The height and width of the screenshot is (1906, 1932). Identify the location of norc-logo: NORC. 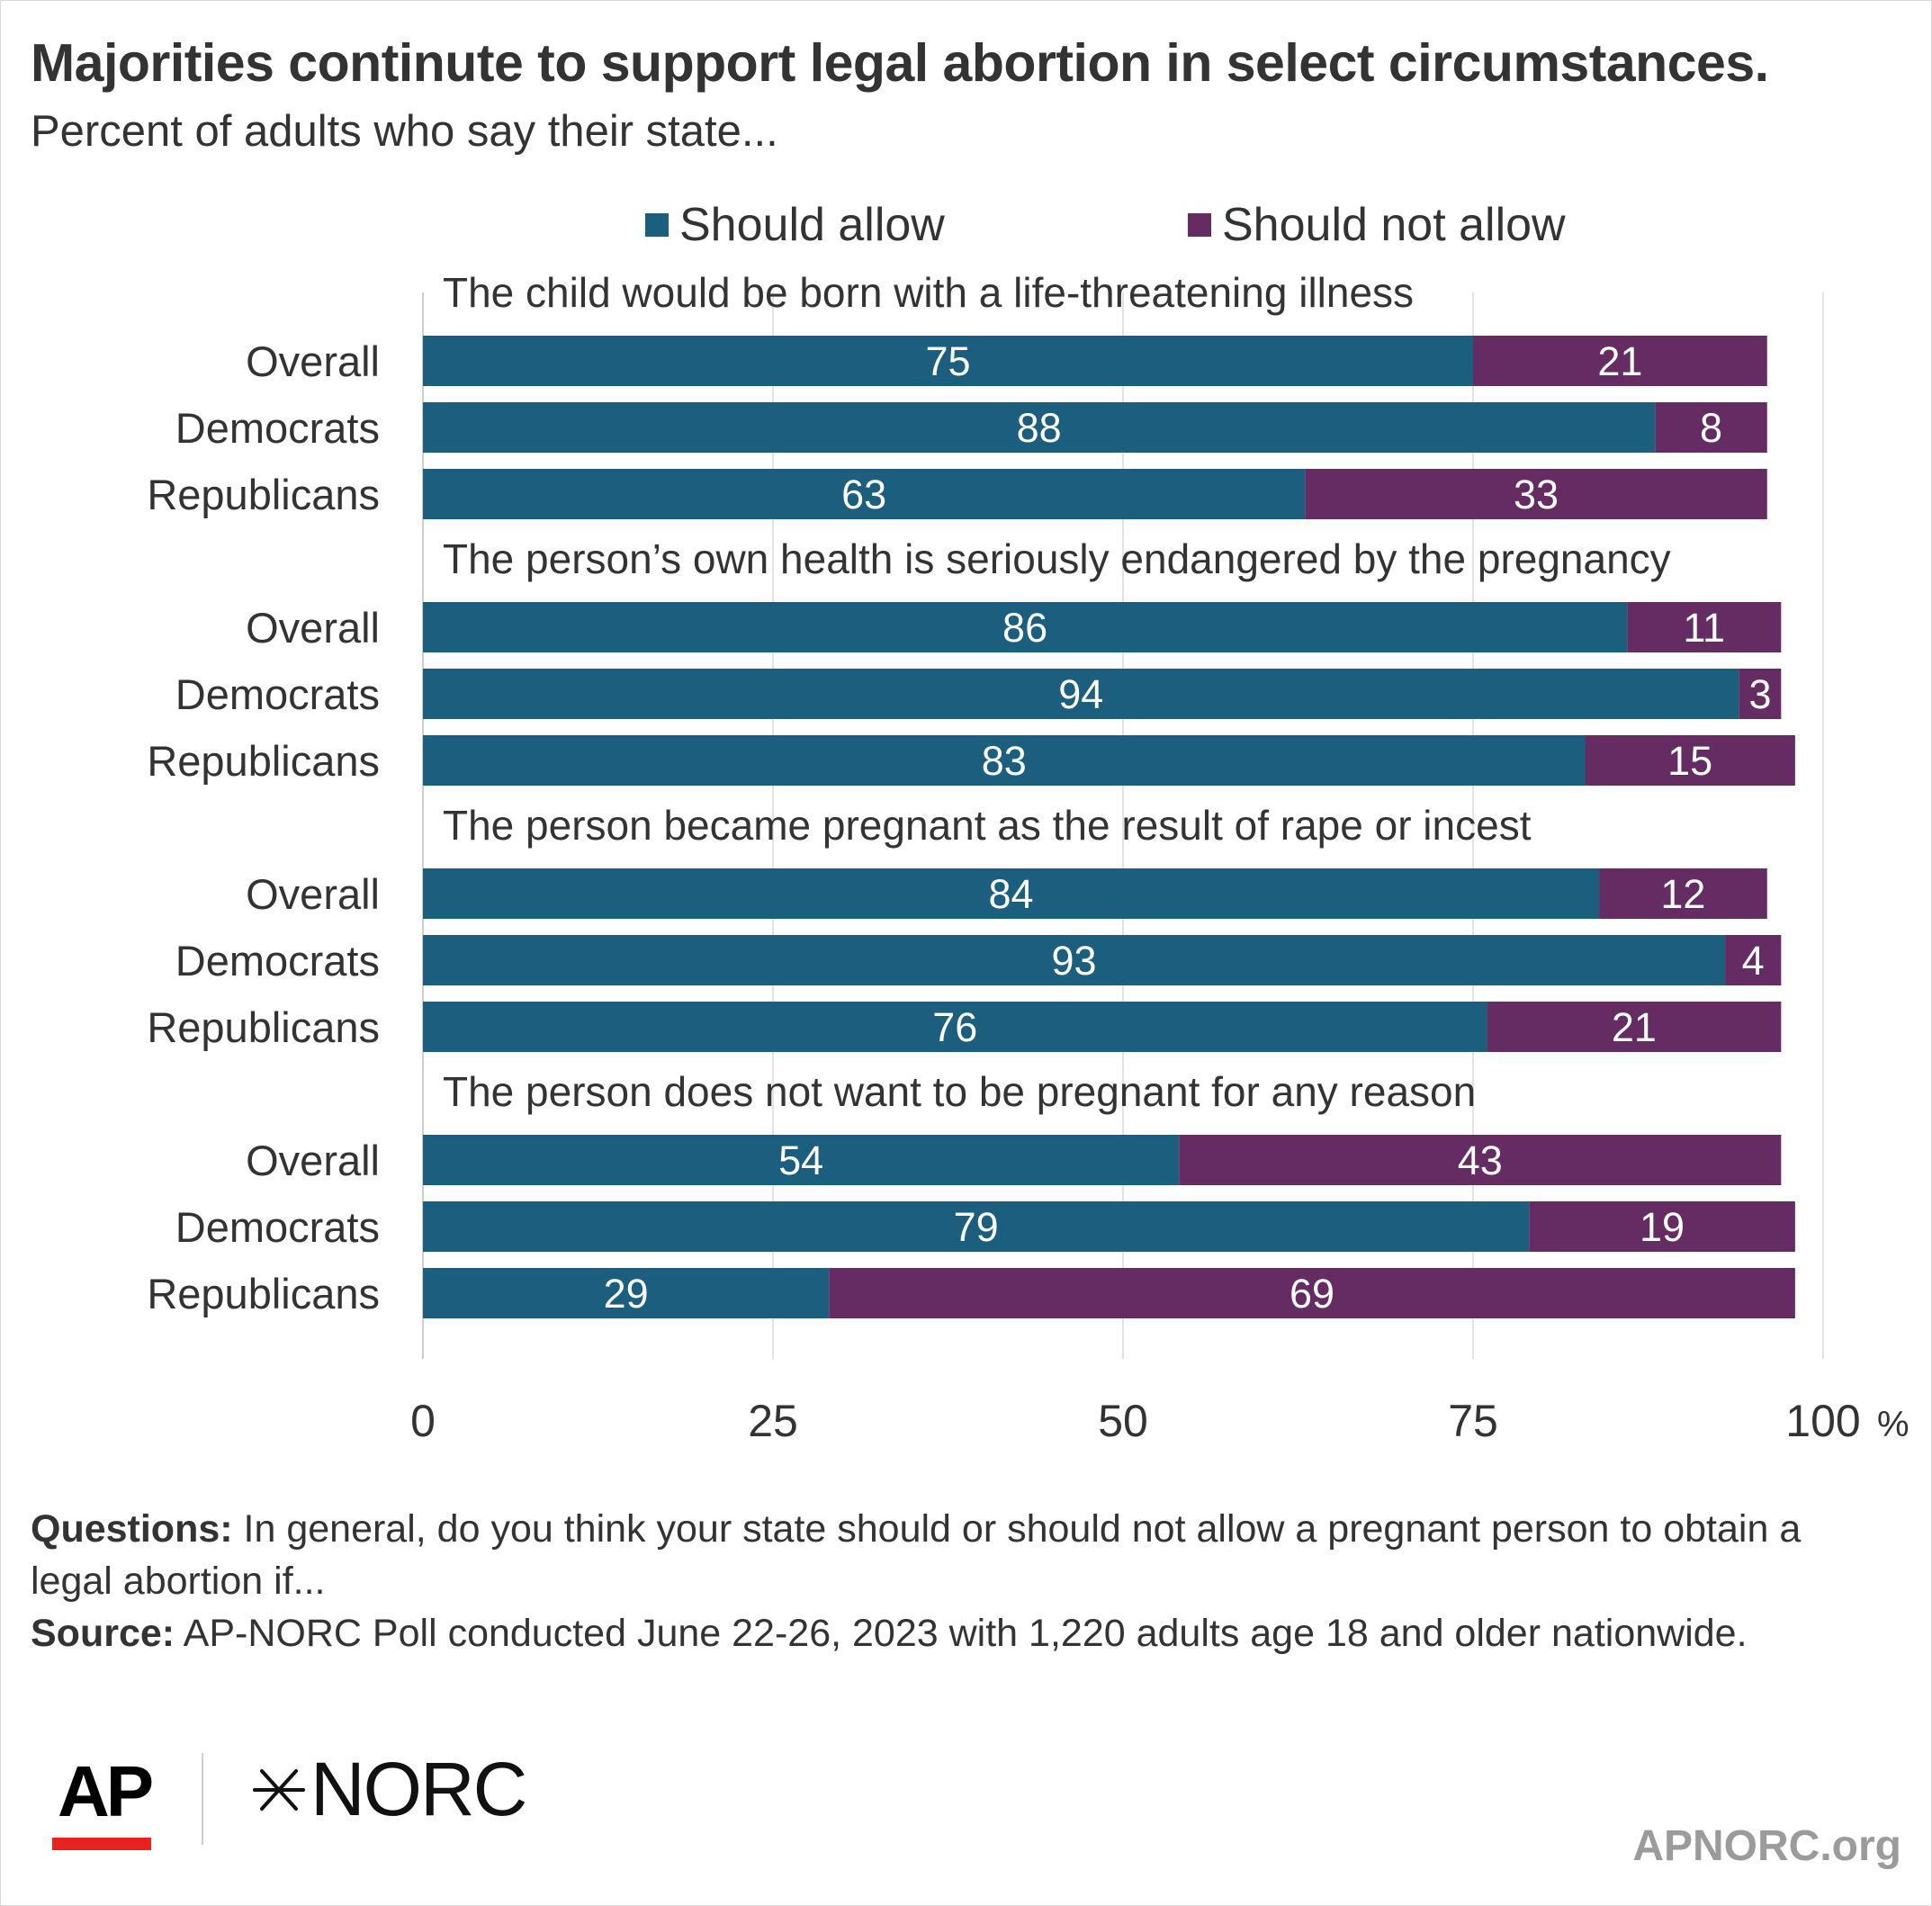
(387, 1789).